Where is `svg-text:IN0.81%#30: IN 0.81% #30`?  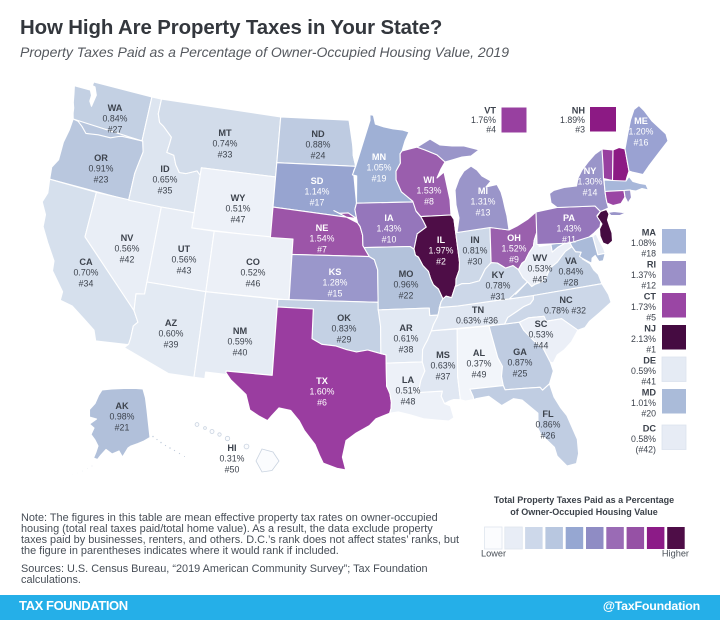 svg-text:IN0.81%#30: IN 0.81% #30 is located at coordinates (475, 250).